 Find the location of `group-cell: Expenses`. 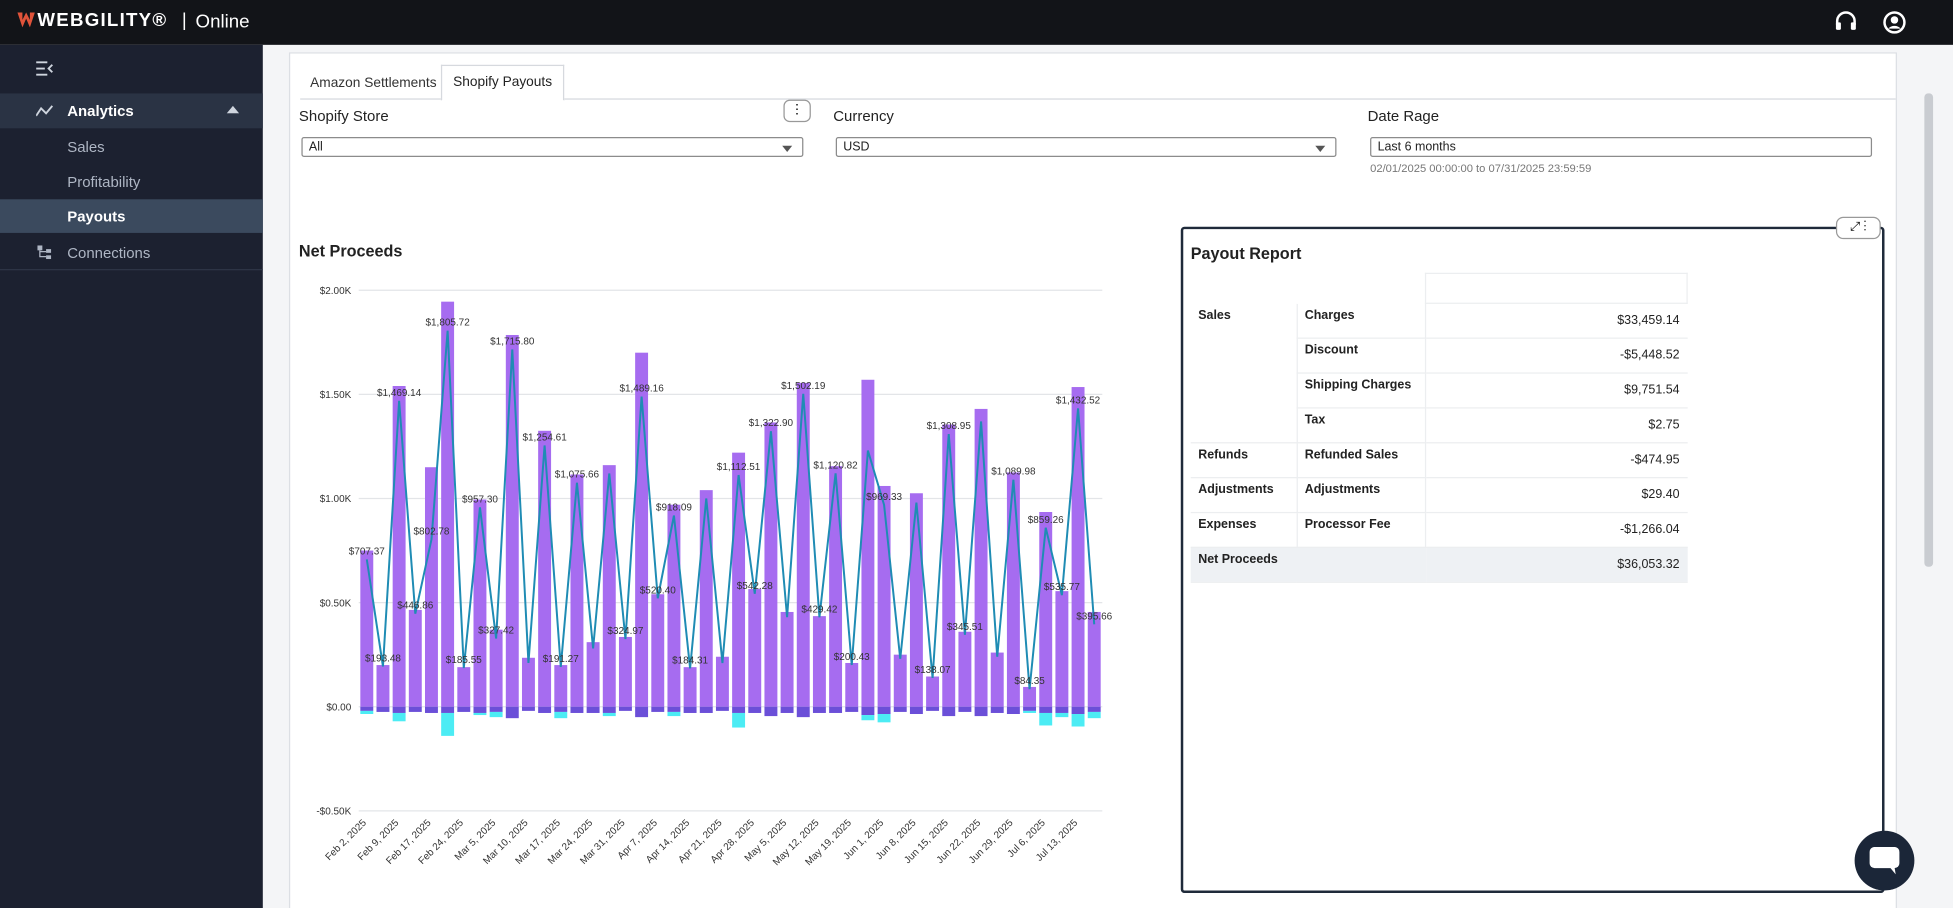

group-cell: Expenses is located at coordinates (1244, 529).